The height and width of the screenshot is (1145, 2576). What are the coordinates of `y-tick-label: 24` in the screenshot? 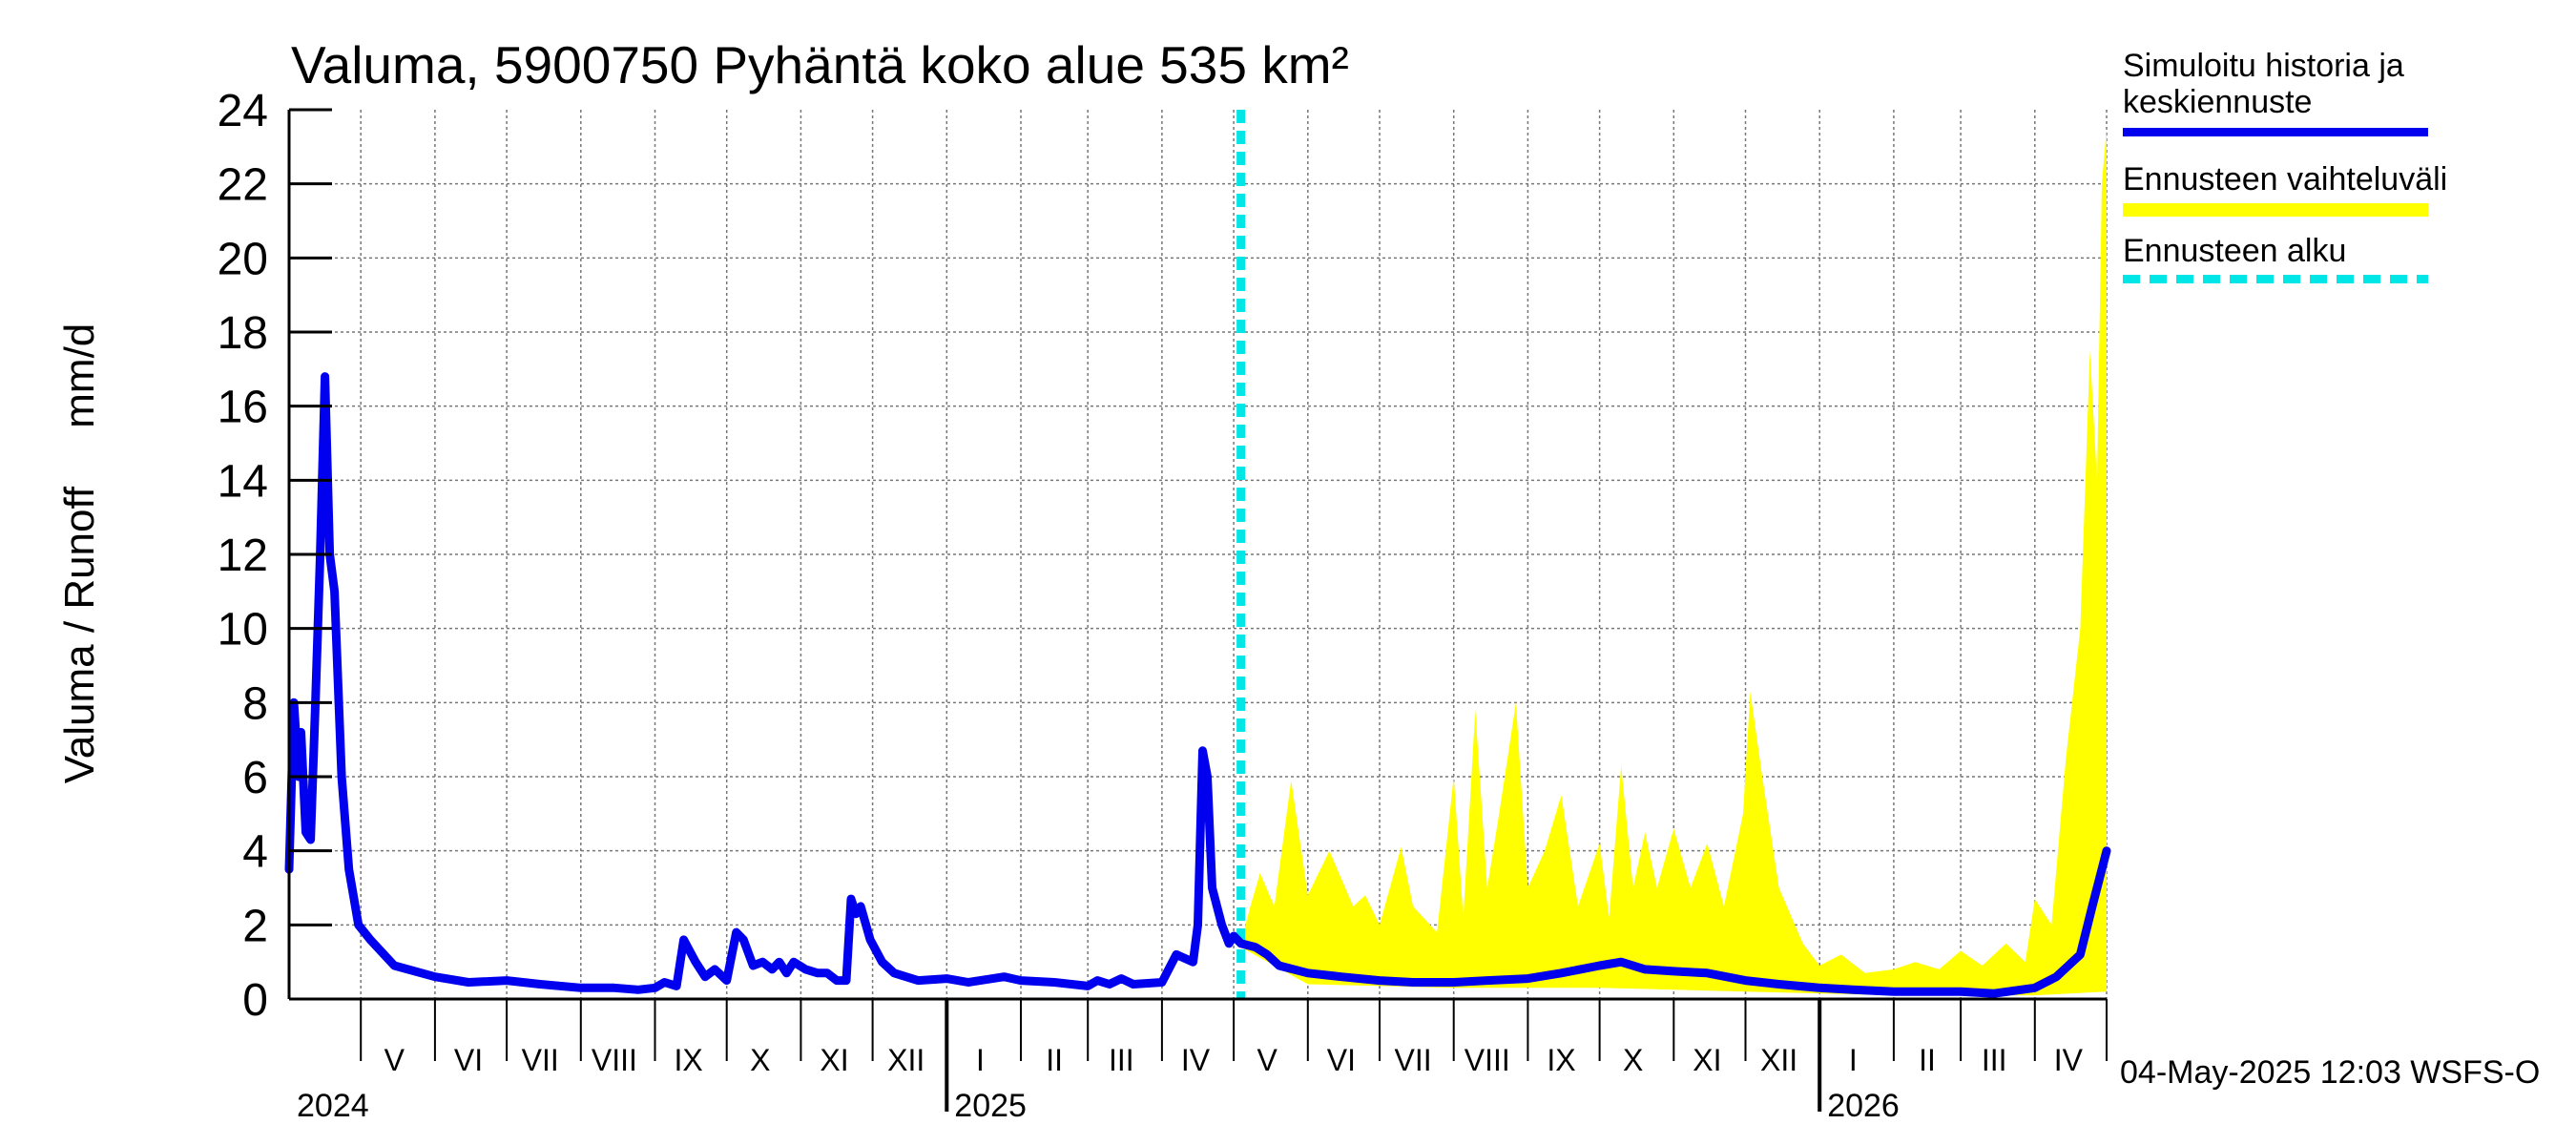 It's located at (243, 111).